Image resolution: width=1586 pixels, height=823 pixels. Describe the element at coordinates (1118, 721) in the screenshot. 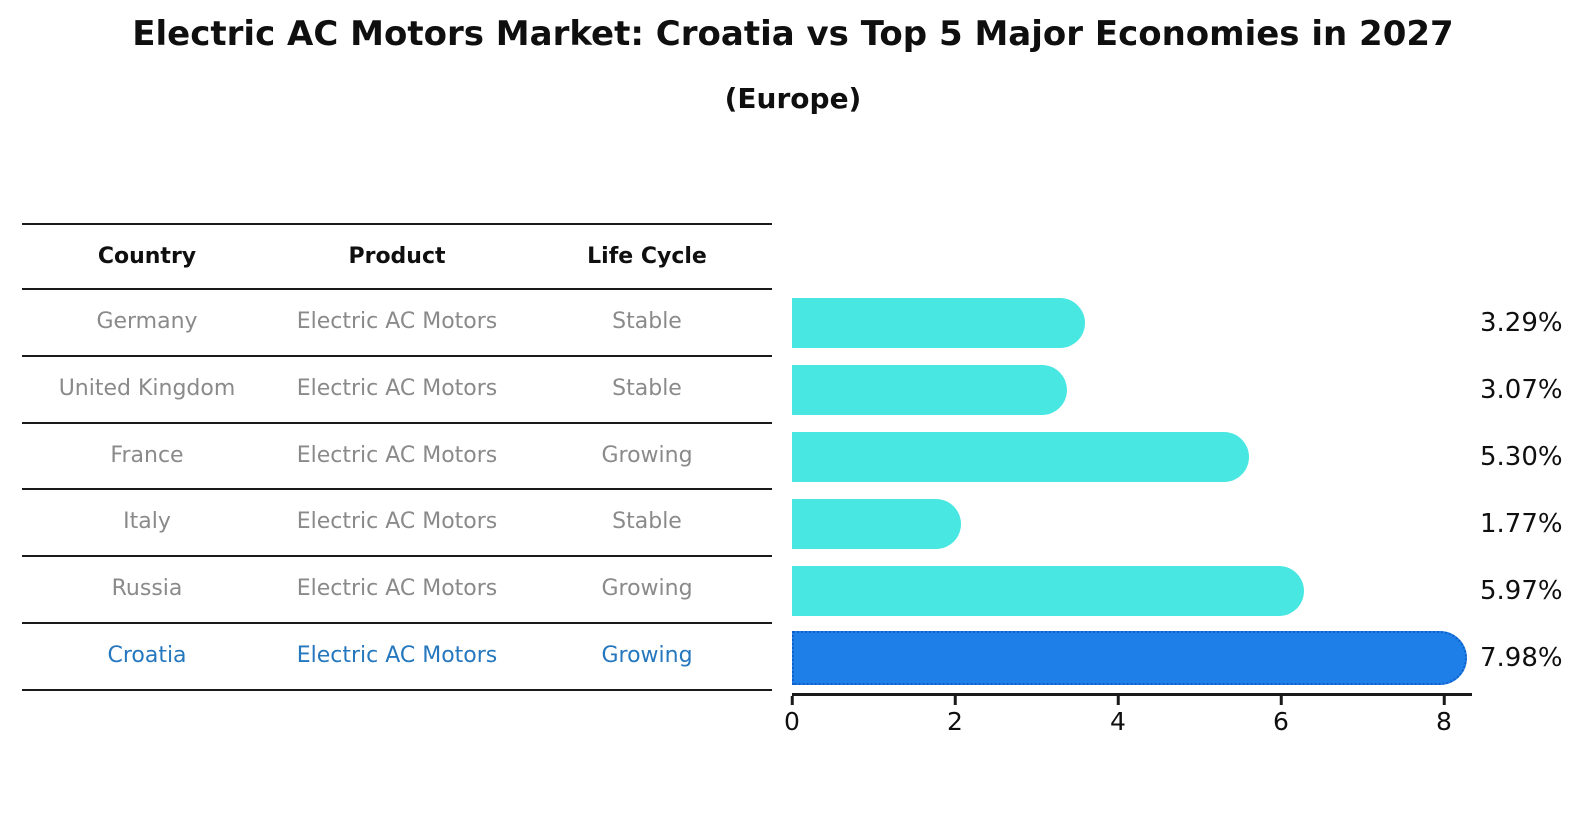

I see `x-tick-label: 4` at that location.